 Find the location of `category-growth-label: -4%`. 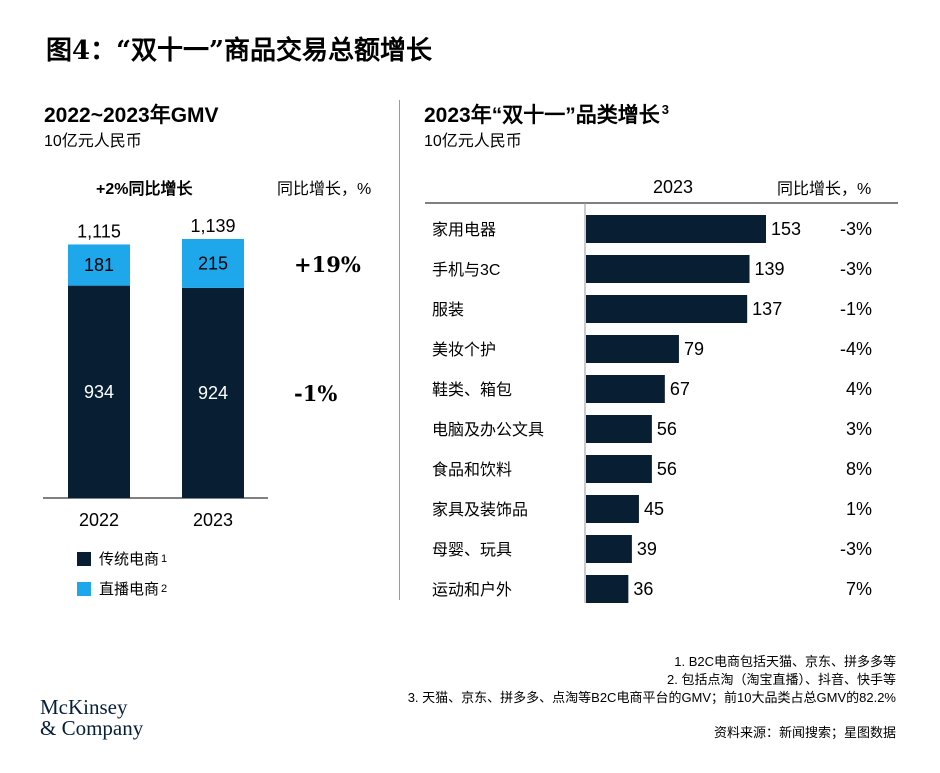

category-growth-label: -4% is located at coordinates (856, 349).